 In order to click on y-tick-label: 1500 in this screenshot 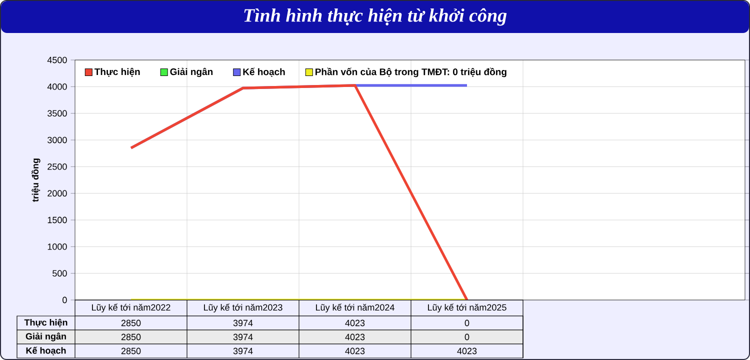, I will do `click(57, 220)`.